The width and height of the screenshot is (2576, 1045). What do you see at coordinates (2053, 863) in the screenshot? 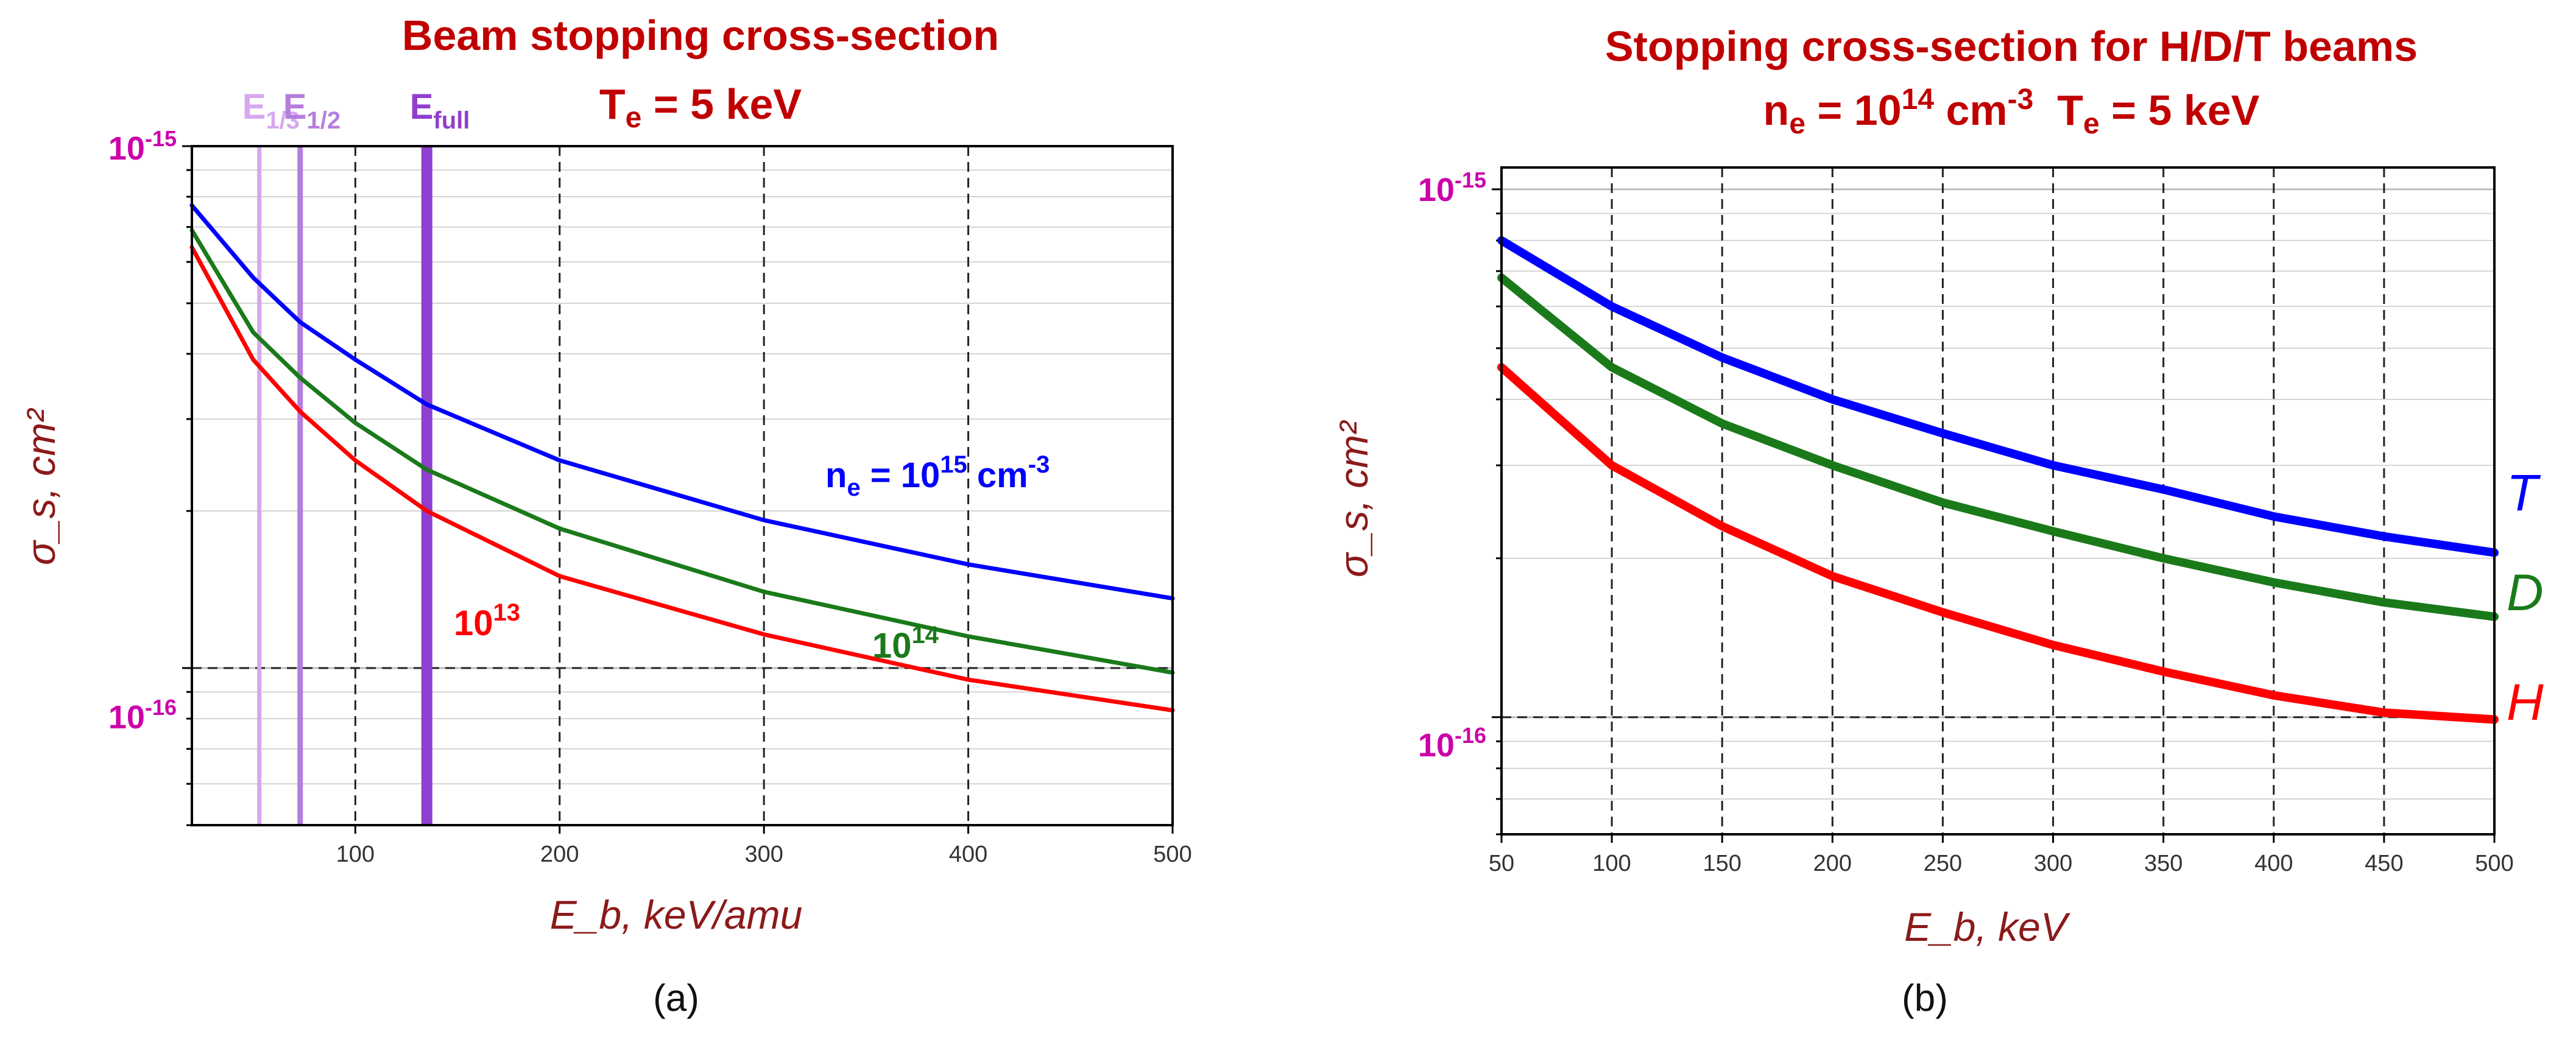
I see `panel-b-xtick-label: 300` at bounding box center [2053, 863].